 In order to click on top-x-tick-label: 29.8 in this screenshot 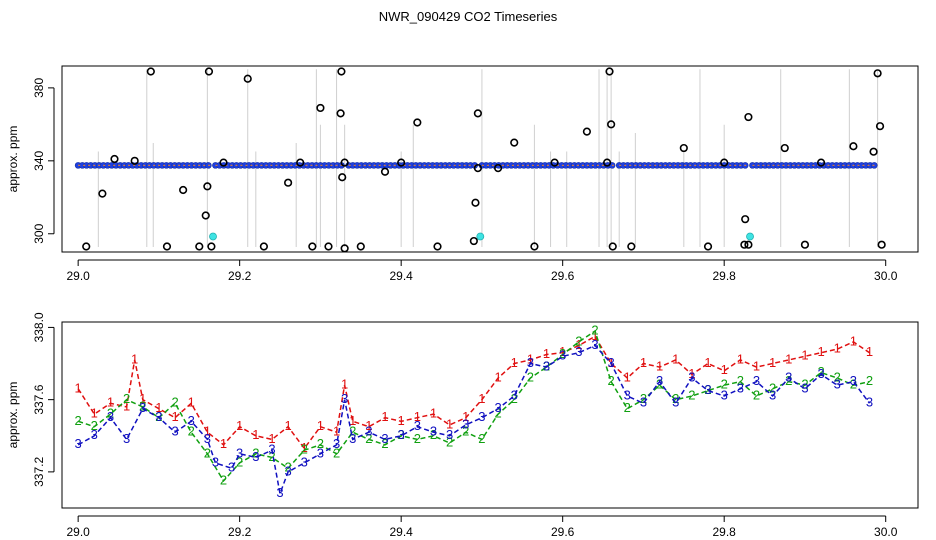, I will do `click(725, 276)`.